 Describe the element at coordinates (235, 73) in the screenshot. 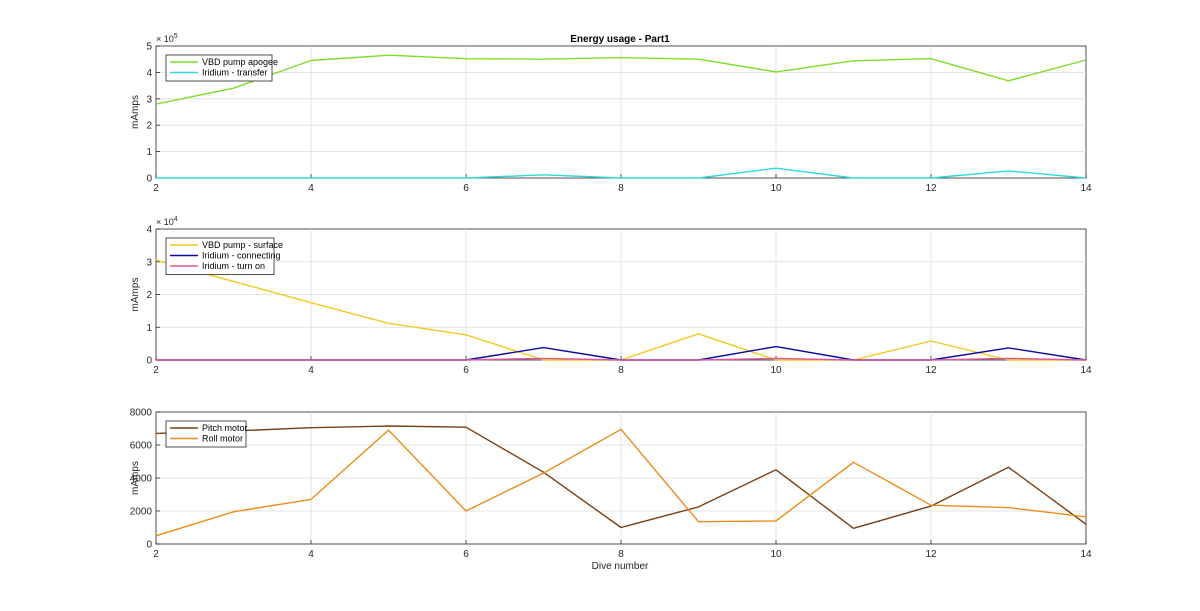

I see `legend-entry: Iridium - transfer` at that location.